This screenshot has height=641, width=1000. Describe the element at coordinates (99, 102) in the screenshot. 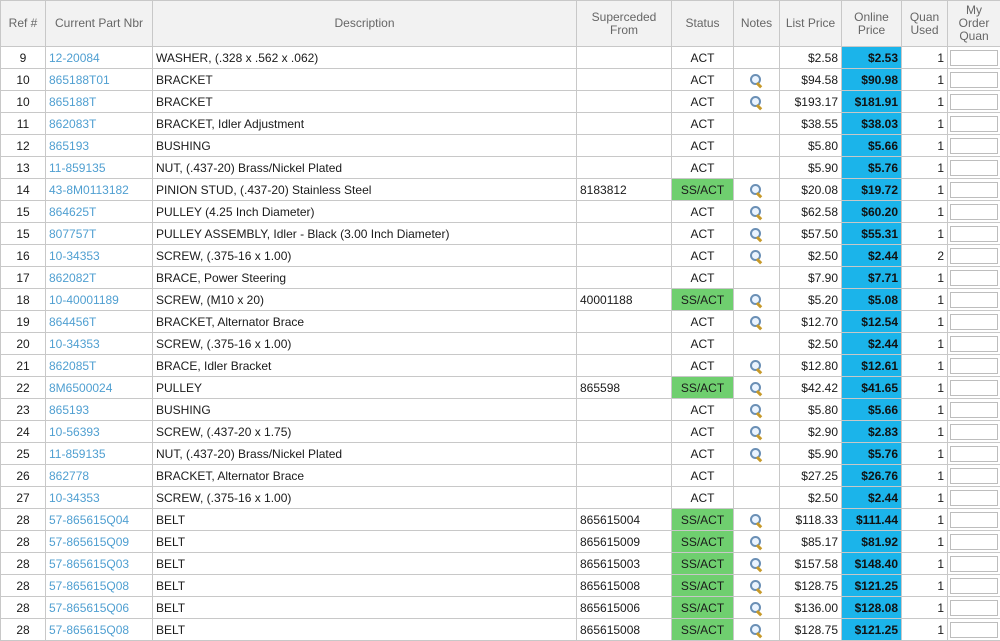

I see `part-number-link: 865188T` at that location.